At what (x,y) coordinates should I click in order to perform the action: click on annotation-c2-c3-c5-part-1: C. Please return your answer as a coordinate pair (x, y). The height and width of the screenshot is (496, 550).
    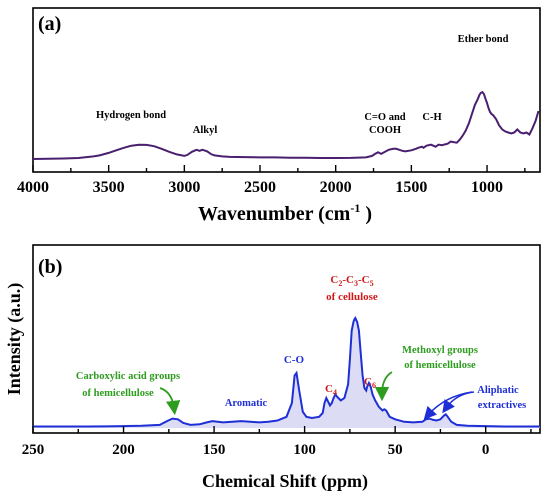
    Looking at the image, I should click on (334, 280).